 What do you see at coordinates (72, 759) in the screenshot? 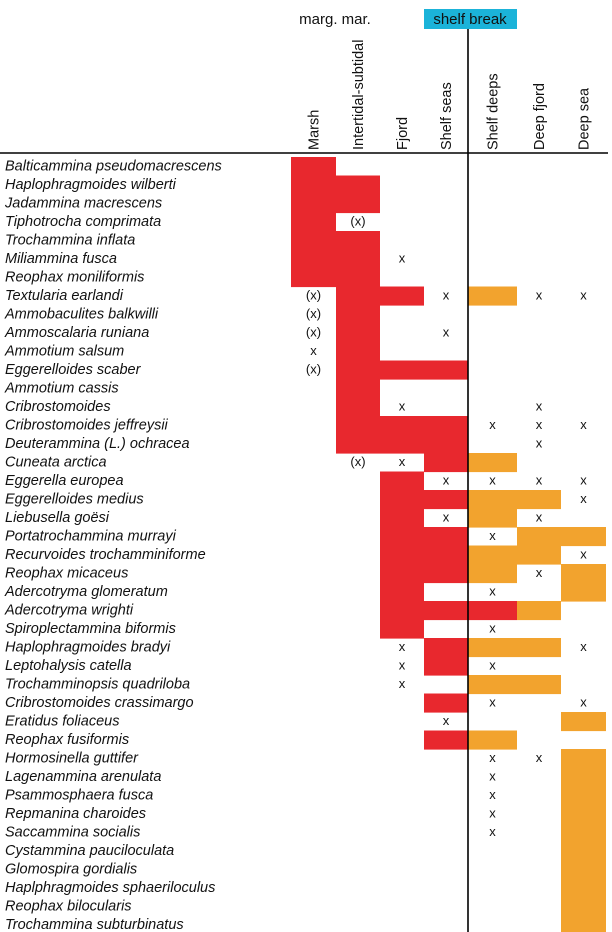
I see `species-label: Hormosinella guttifer` at bounding box center [72, 759].